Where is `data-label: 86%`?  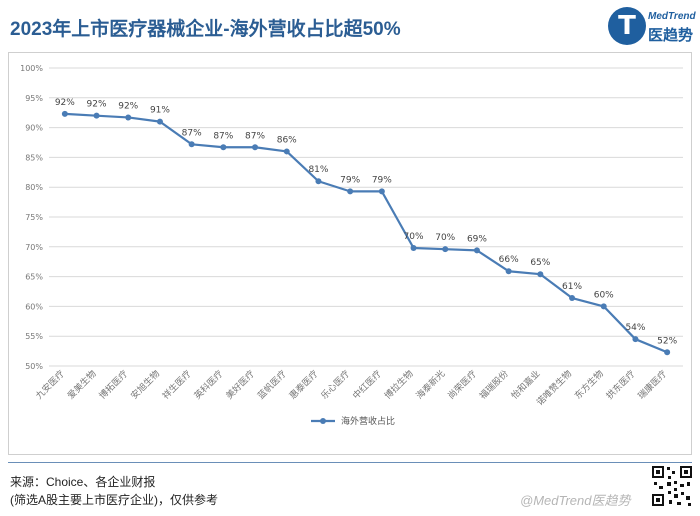 data-label: 86% is located at coordinates (287, 140).